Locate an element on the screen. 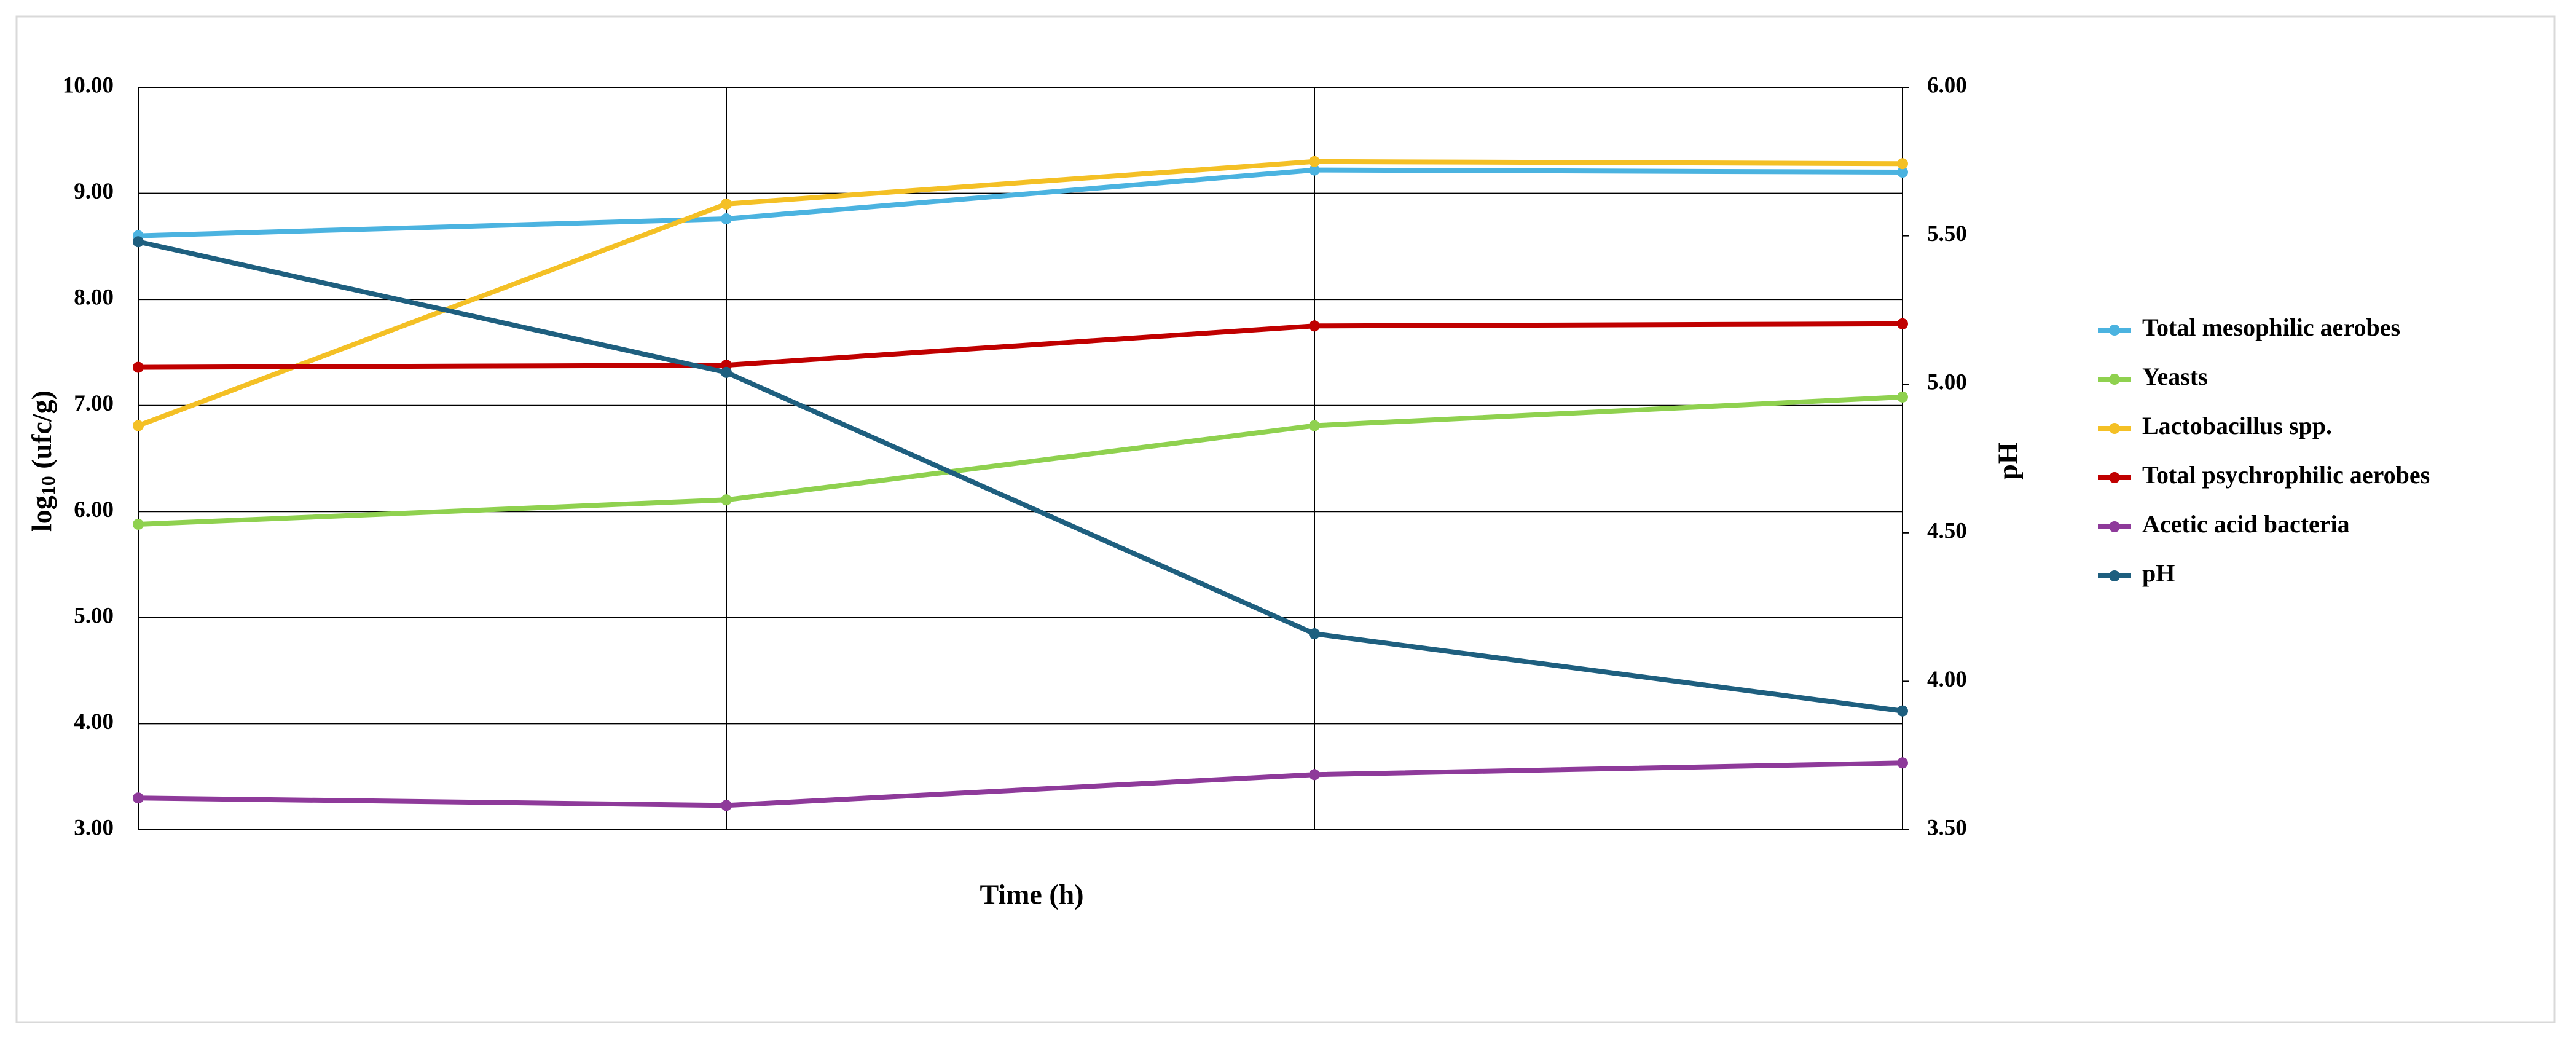  y2-tick-label: 4.50 is located at coordinates (1947, 530).